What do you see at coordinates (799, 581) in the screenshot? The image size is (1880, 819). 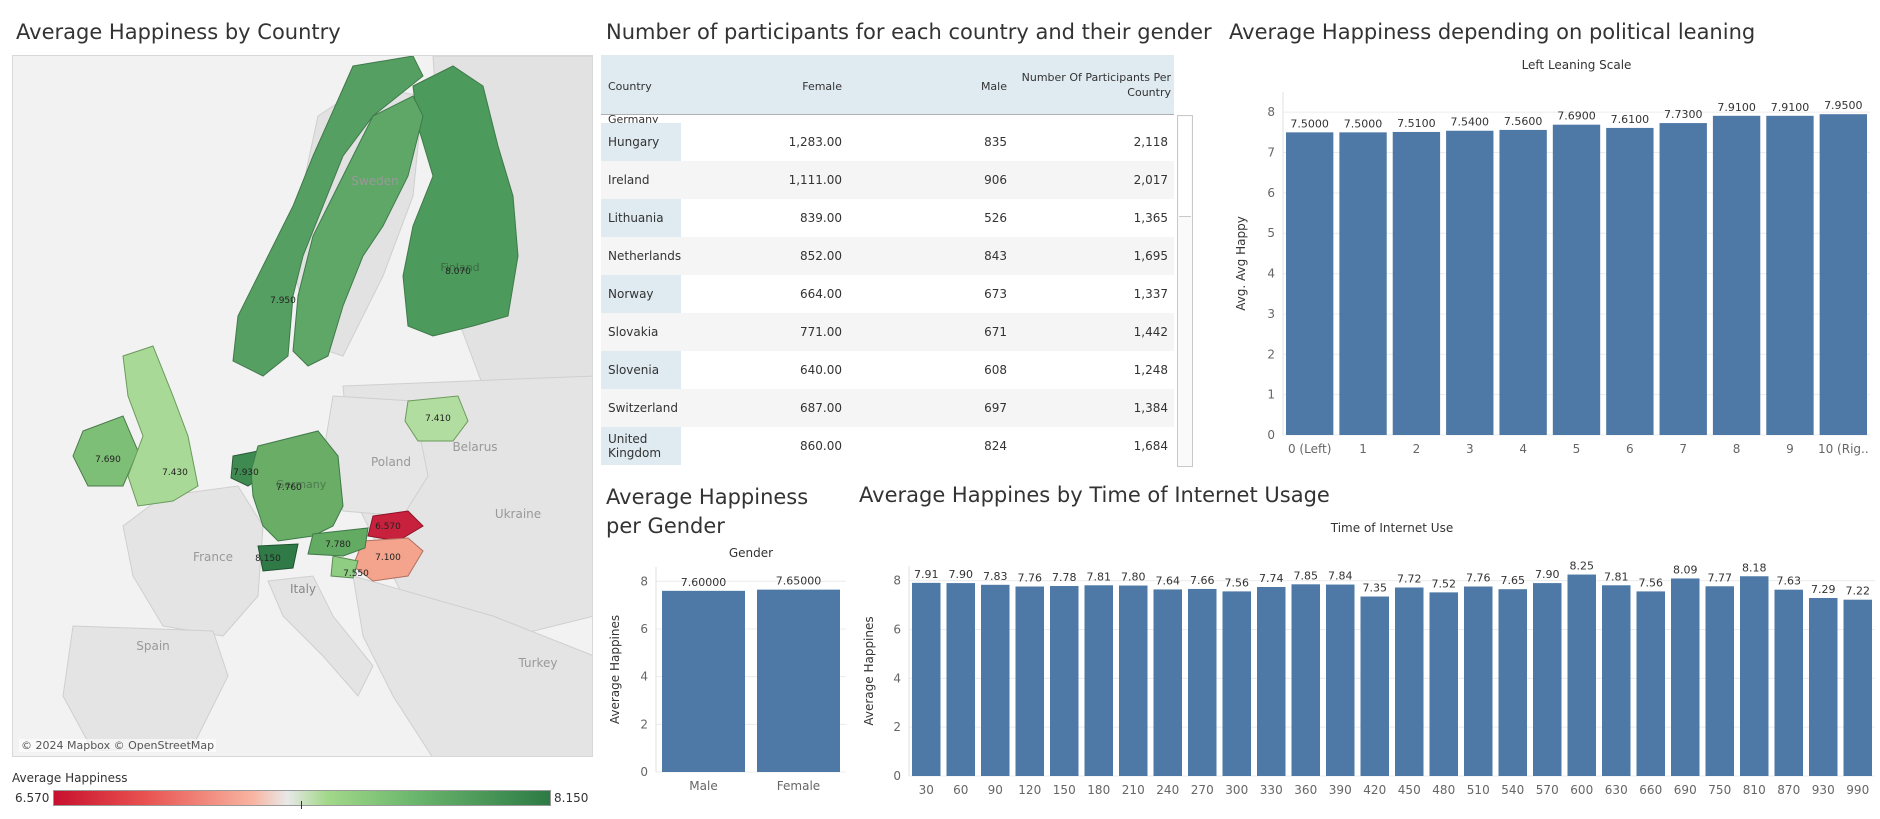 I see `bar-value-label: 7.65000` at bounding box center [799, 581].